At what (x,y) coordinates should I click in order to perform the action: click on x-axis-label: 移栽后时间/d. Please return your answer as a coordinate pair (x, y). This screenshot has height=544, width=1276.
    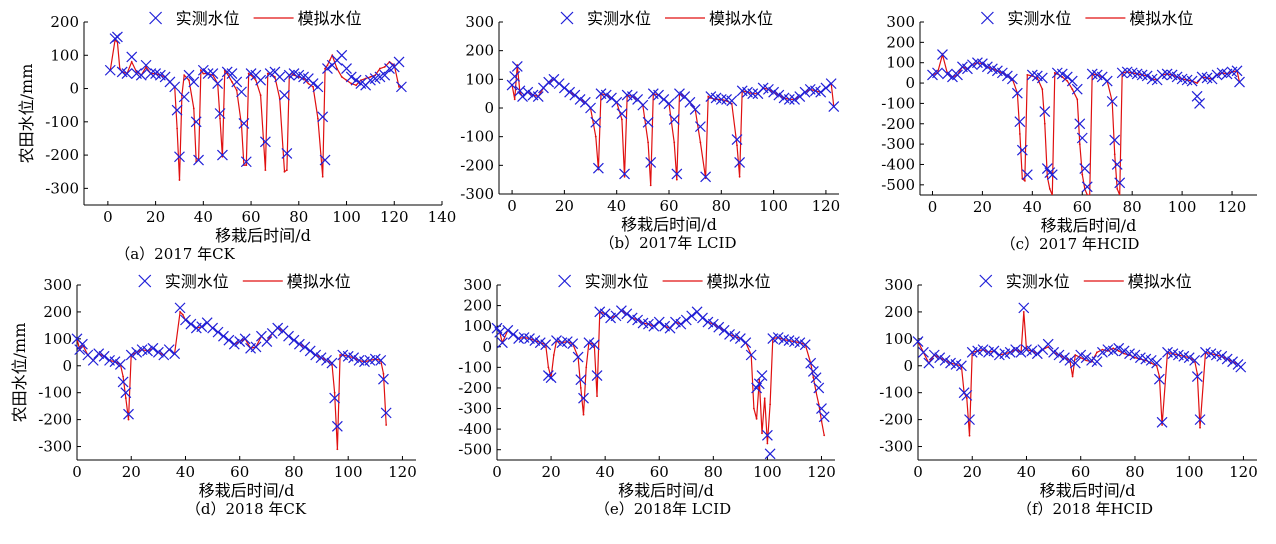
    Looking at the image, I should click on (666, 490).